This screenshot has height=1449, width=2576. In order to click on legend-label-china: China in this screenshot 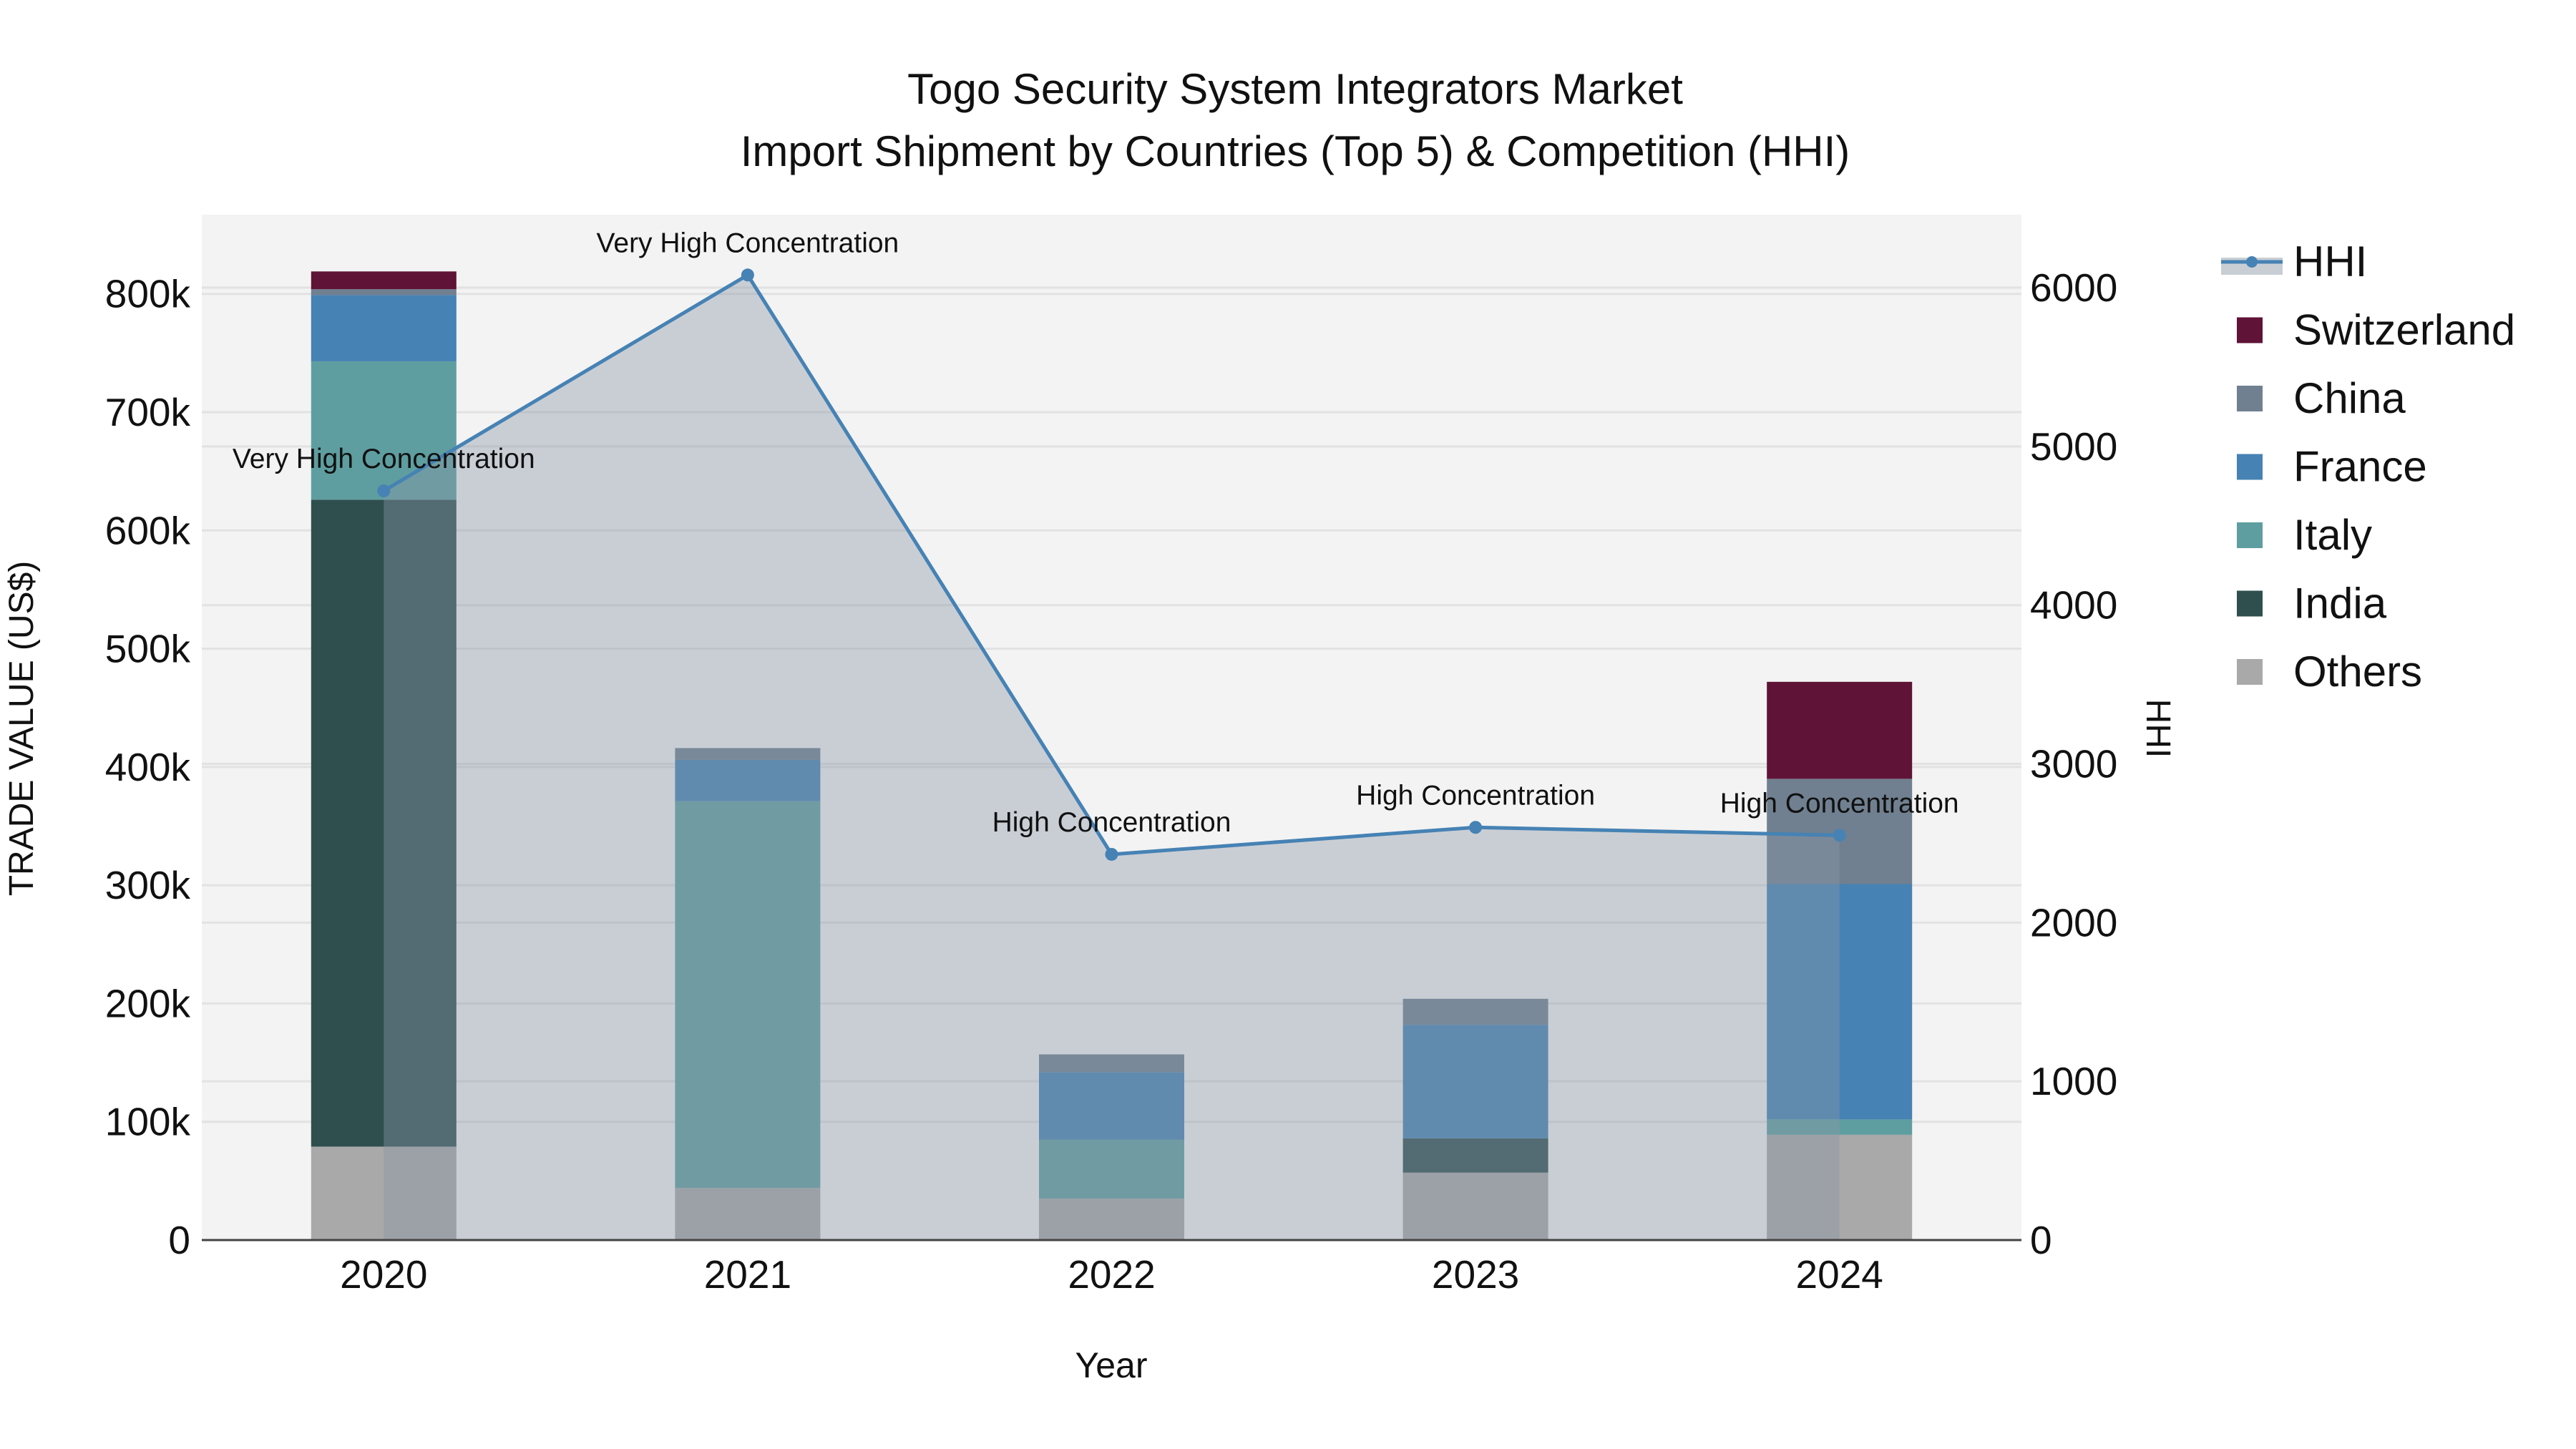, I will do `click(2349, 398)`.